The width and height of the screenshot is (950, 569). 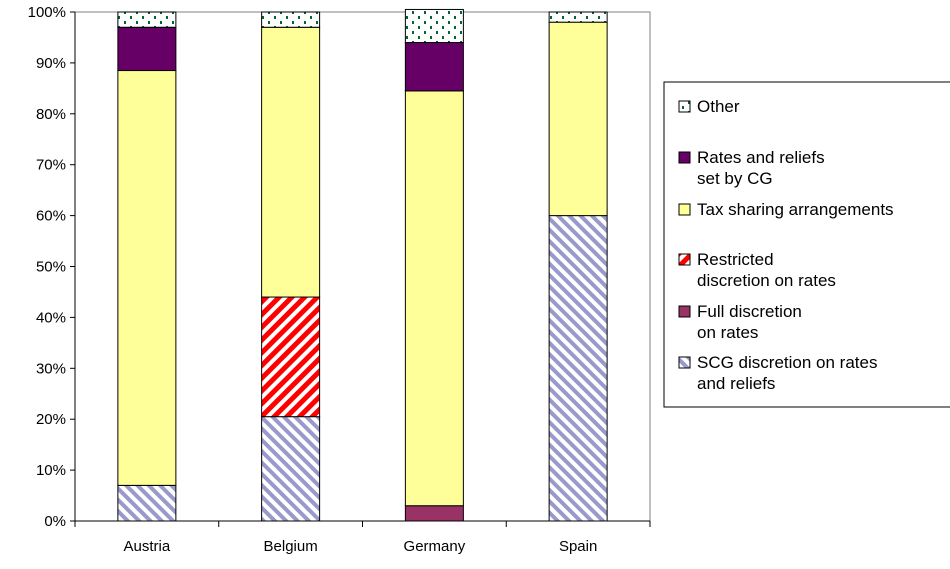 I want to click on bar-segment-cg-germany, so click(x=434, y=67).